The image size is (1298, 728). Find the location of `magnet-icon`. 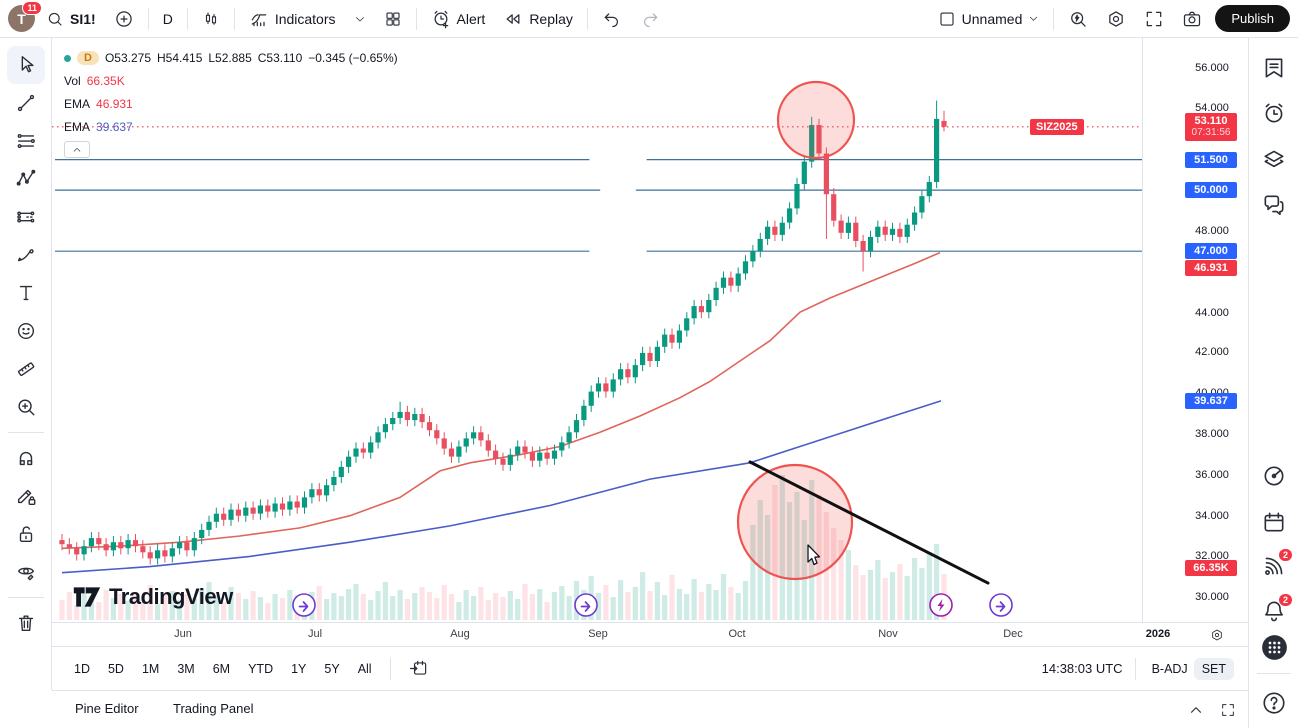

magnet-icon is located at coordinates (25, 458).